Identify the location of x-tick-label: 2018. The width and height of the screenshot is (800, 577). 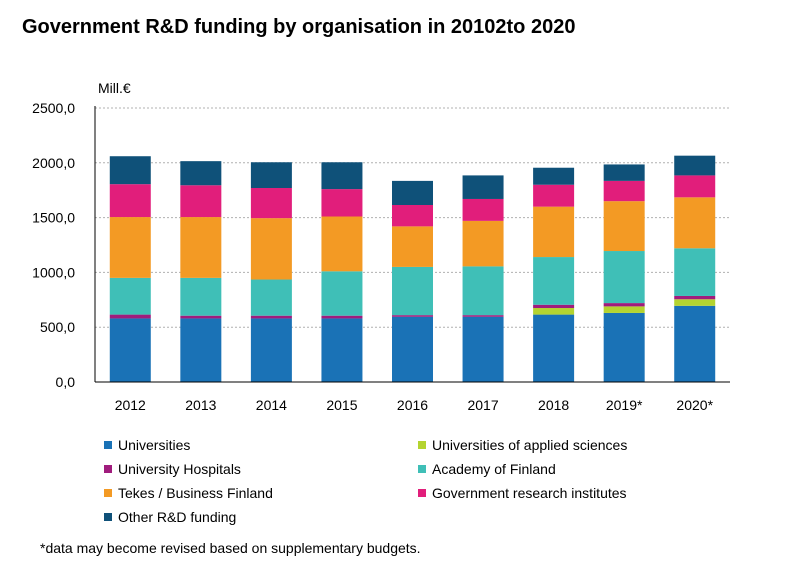
(553, 405).